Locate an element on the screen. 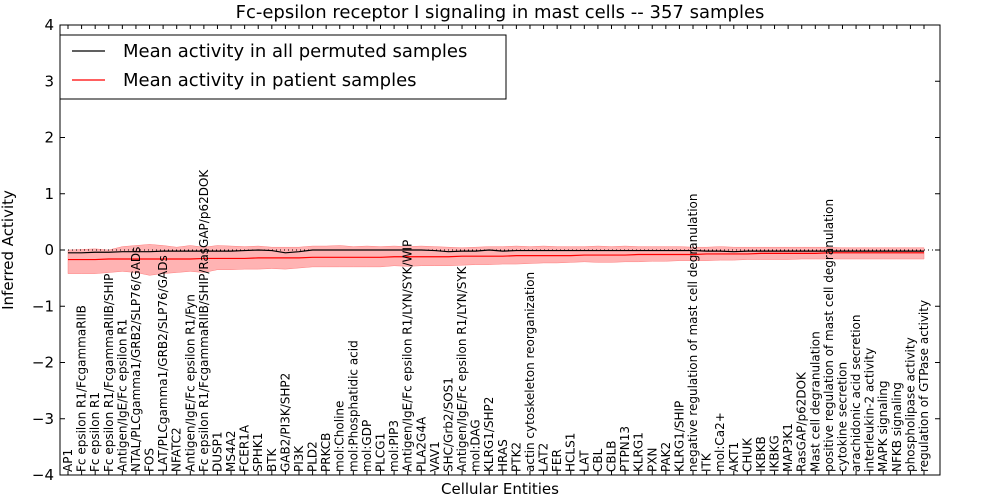 Image resolution: width=1000 pixels, height=500 pixels. y-tick-label: 2 is located at coordinates (49, 138).